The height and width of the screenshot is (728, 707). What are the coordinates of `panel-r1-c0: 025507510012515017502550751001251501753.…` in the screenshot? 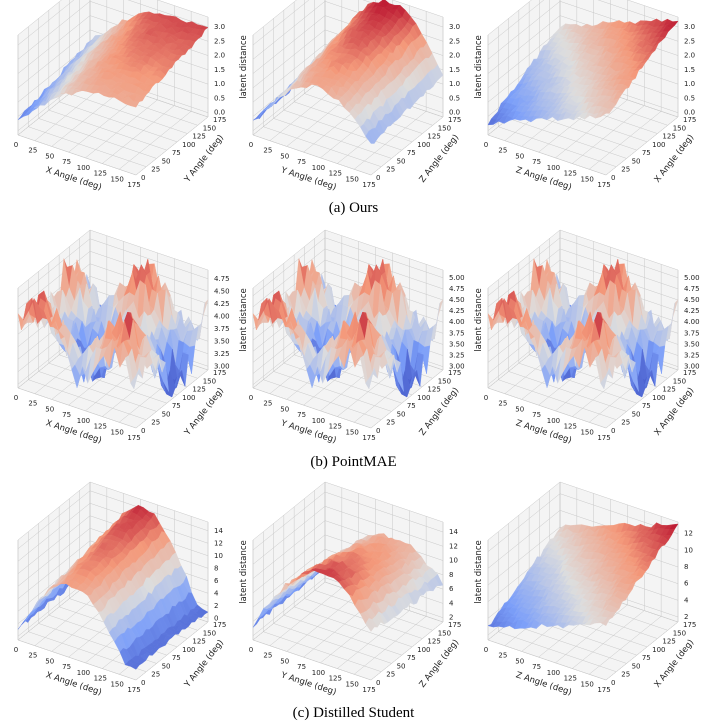 It's located at (131, 337).